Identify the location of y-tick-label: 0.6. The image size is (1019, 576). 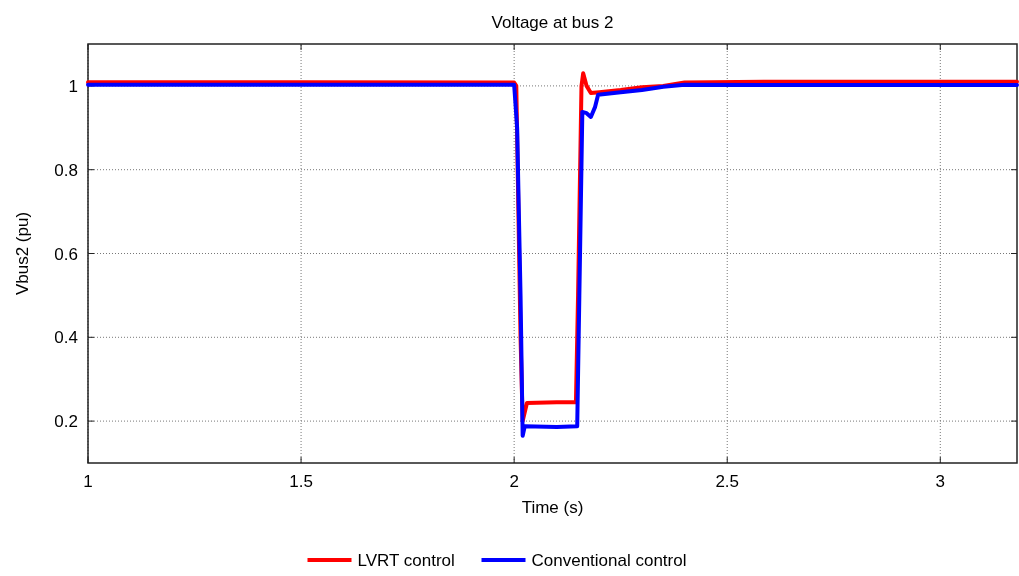
(66, 254).